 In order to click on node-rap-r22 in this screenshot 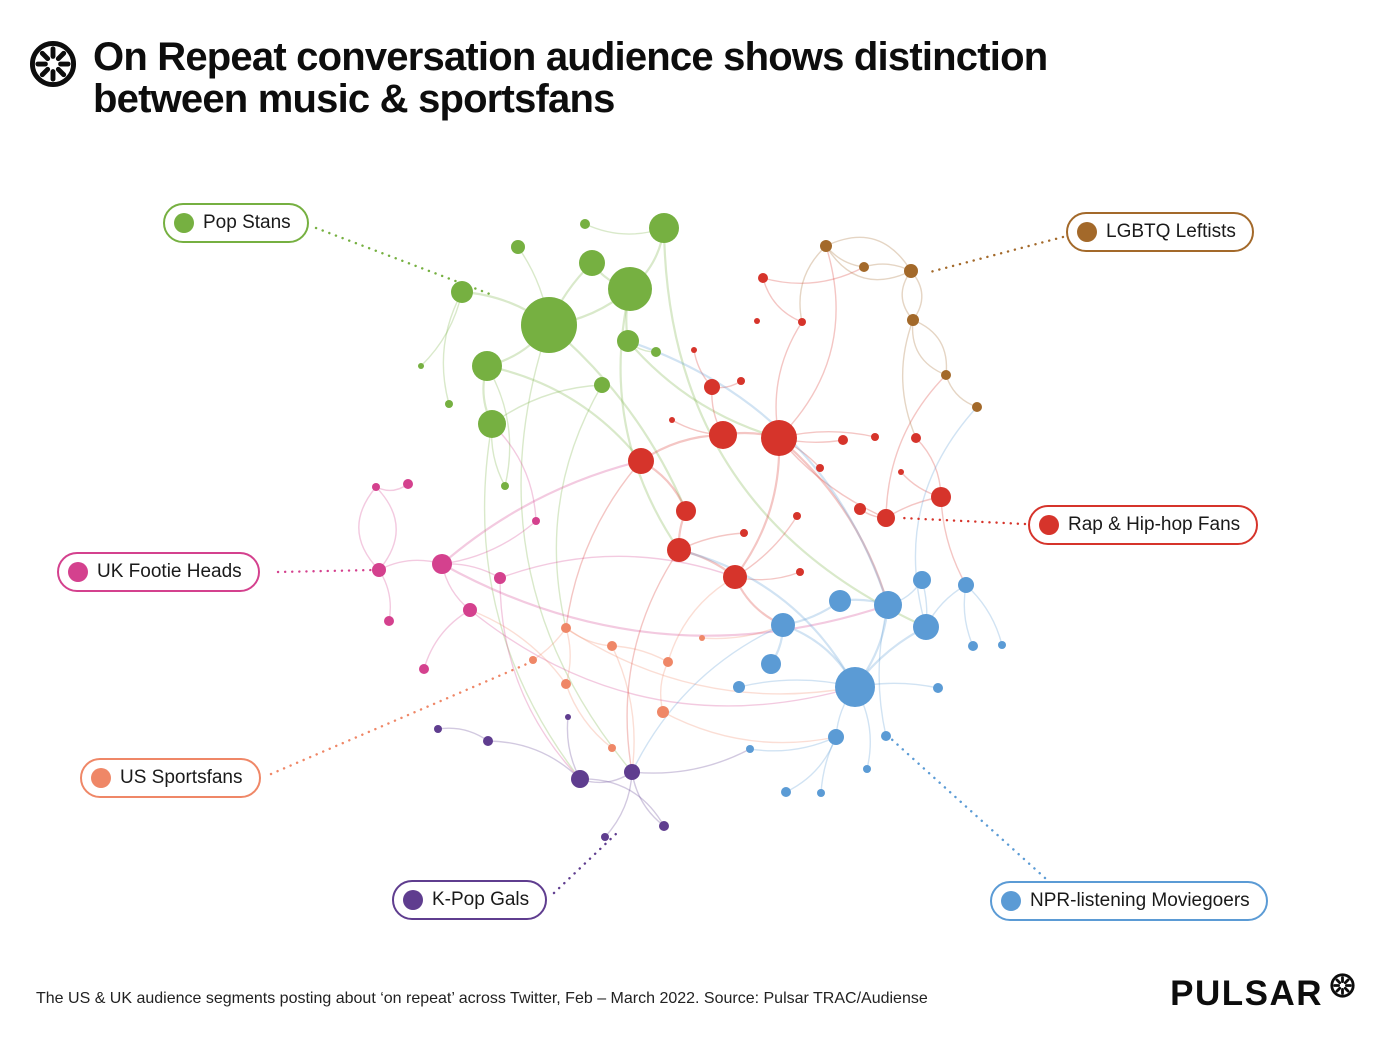, I will do `click(800, 572)`.